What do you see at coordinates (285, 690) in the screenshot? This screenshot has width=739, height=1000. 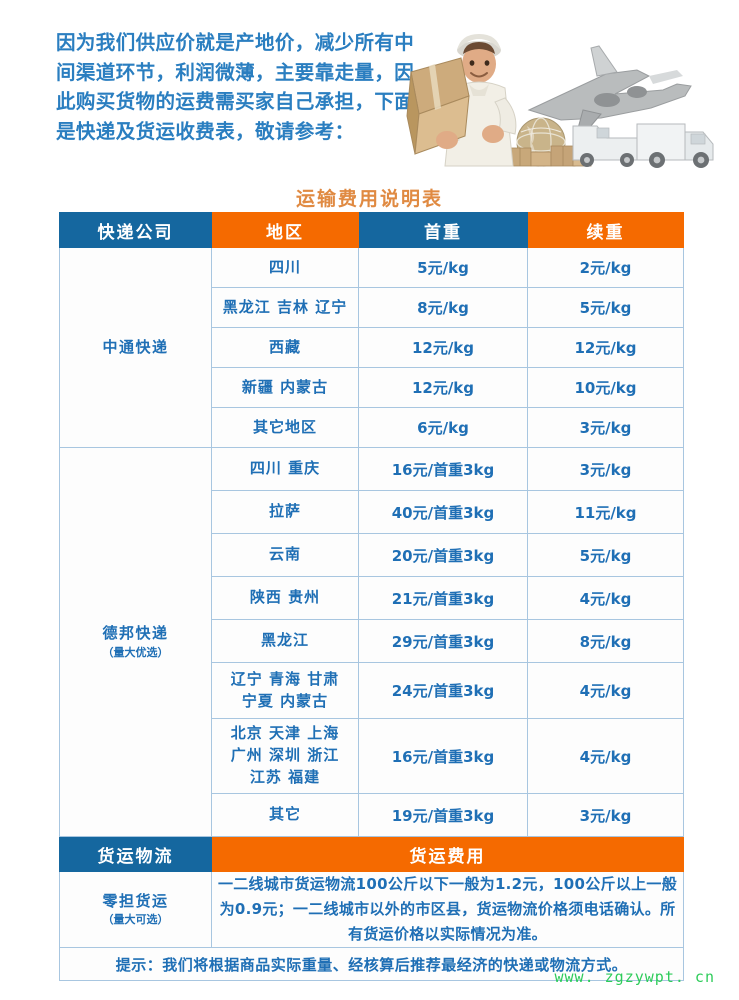 I see `region-cell: 辽宁 青海 甘肃 宁夏 内蒙古` at bounding box center [285, 690].